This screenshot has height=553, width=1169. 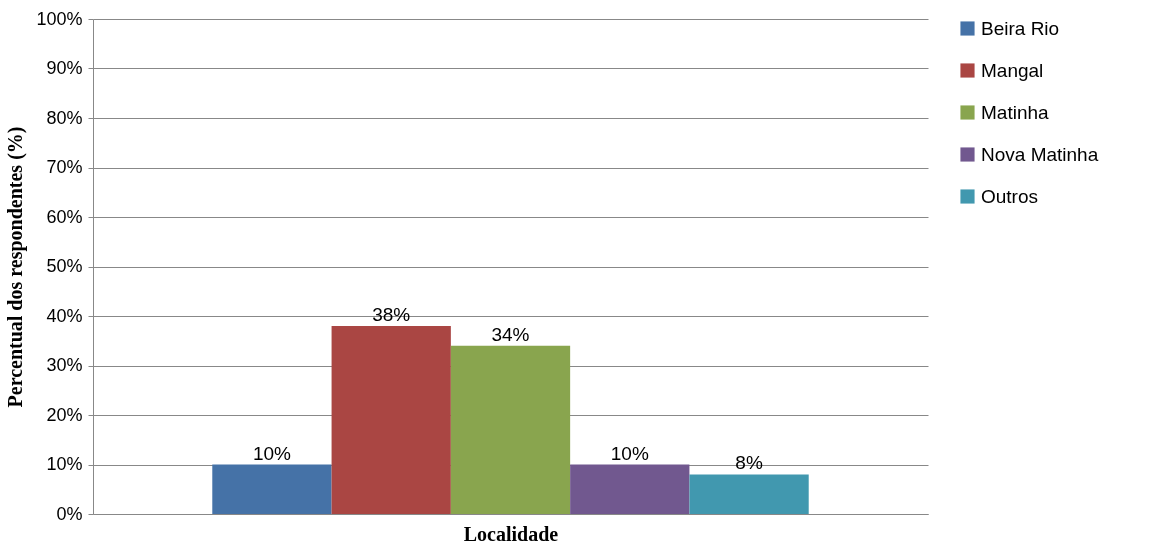 What do you see at coordinates (59, 18) in the screenshot?
I see `y-tick-label: 100%` at bounding box center [59, 18].